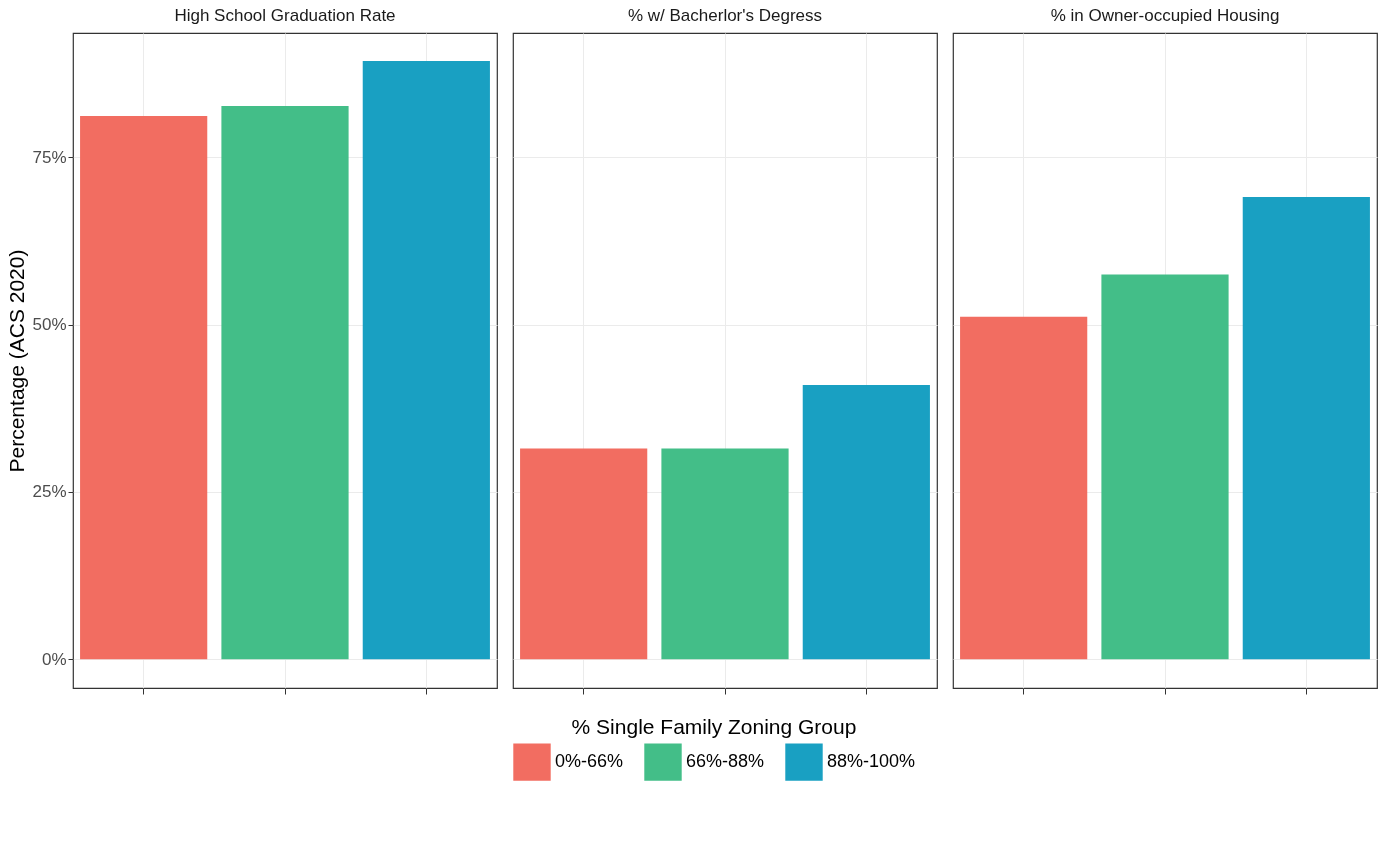 Image resolution: width=1393 pixels, height=852 pixels. Describe the element at coordinates (714, 726) in the screenshot. I see `legend-title: % Single Family Zoning Group` at that location.